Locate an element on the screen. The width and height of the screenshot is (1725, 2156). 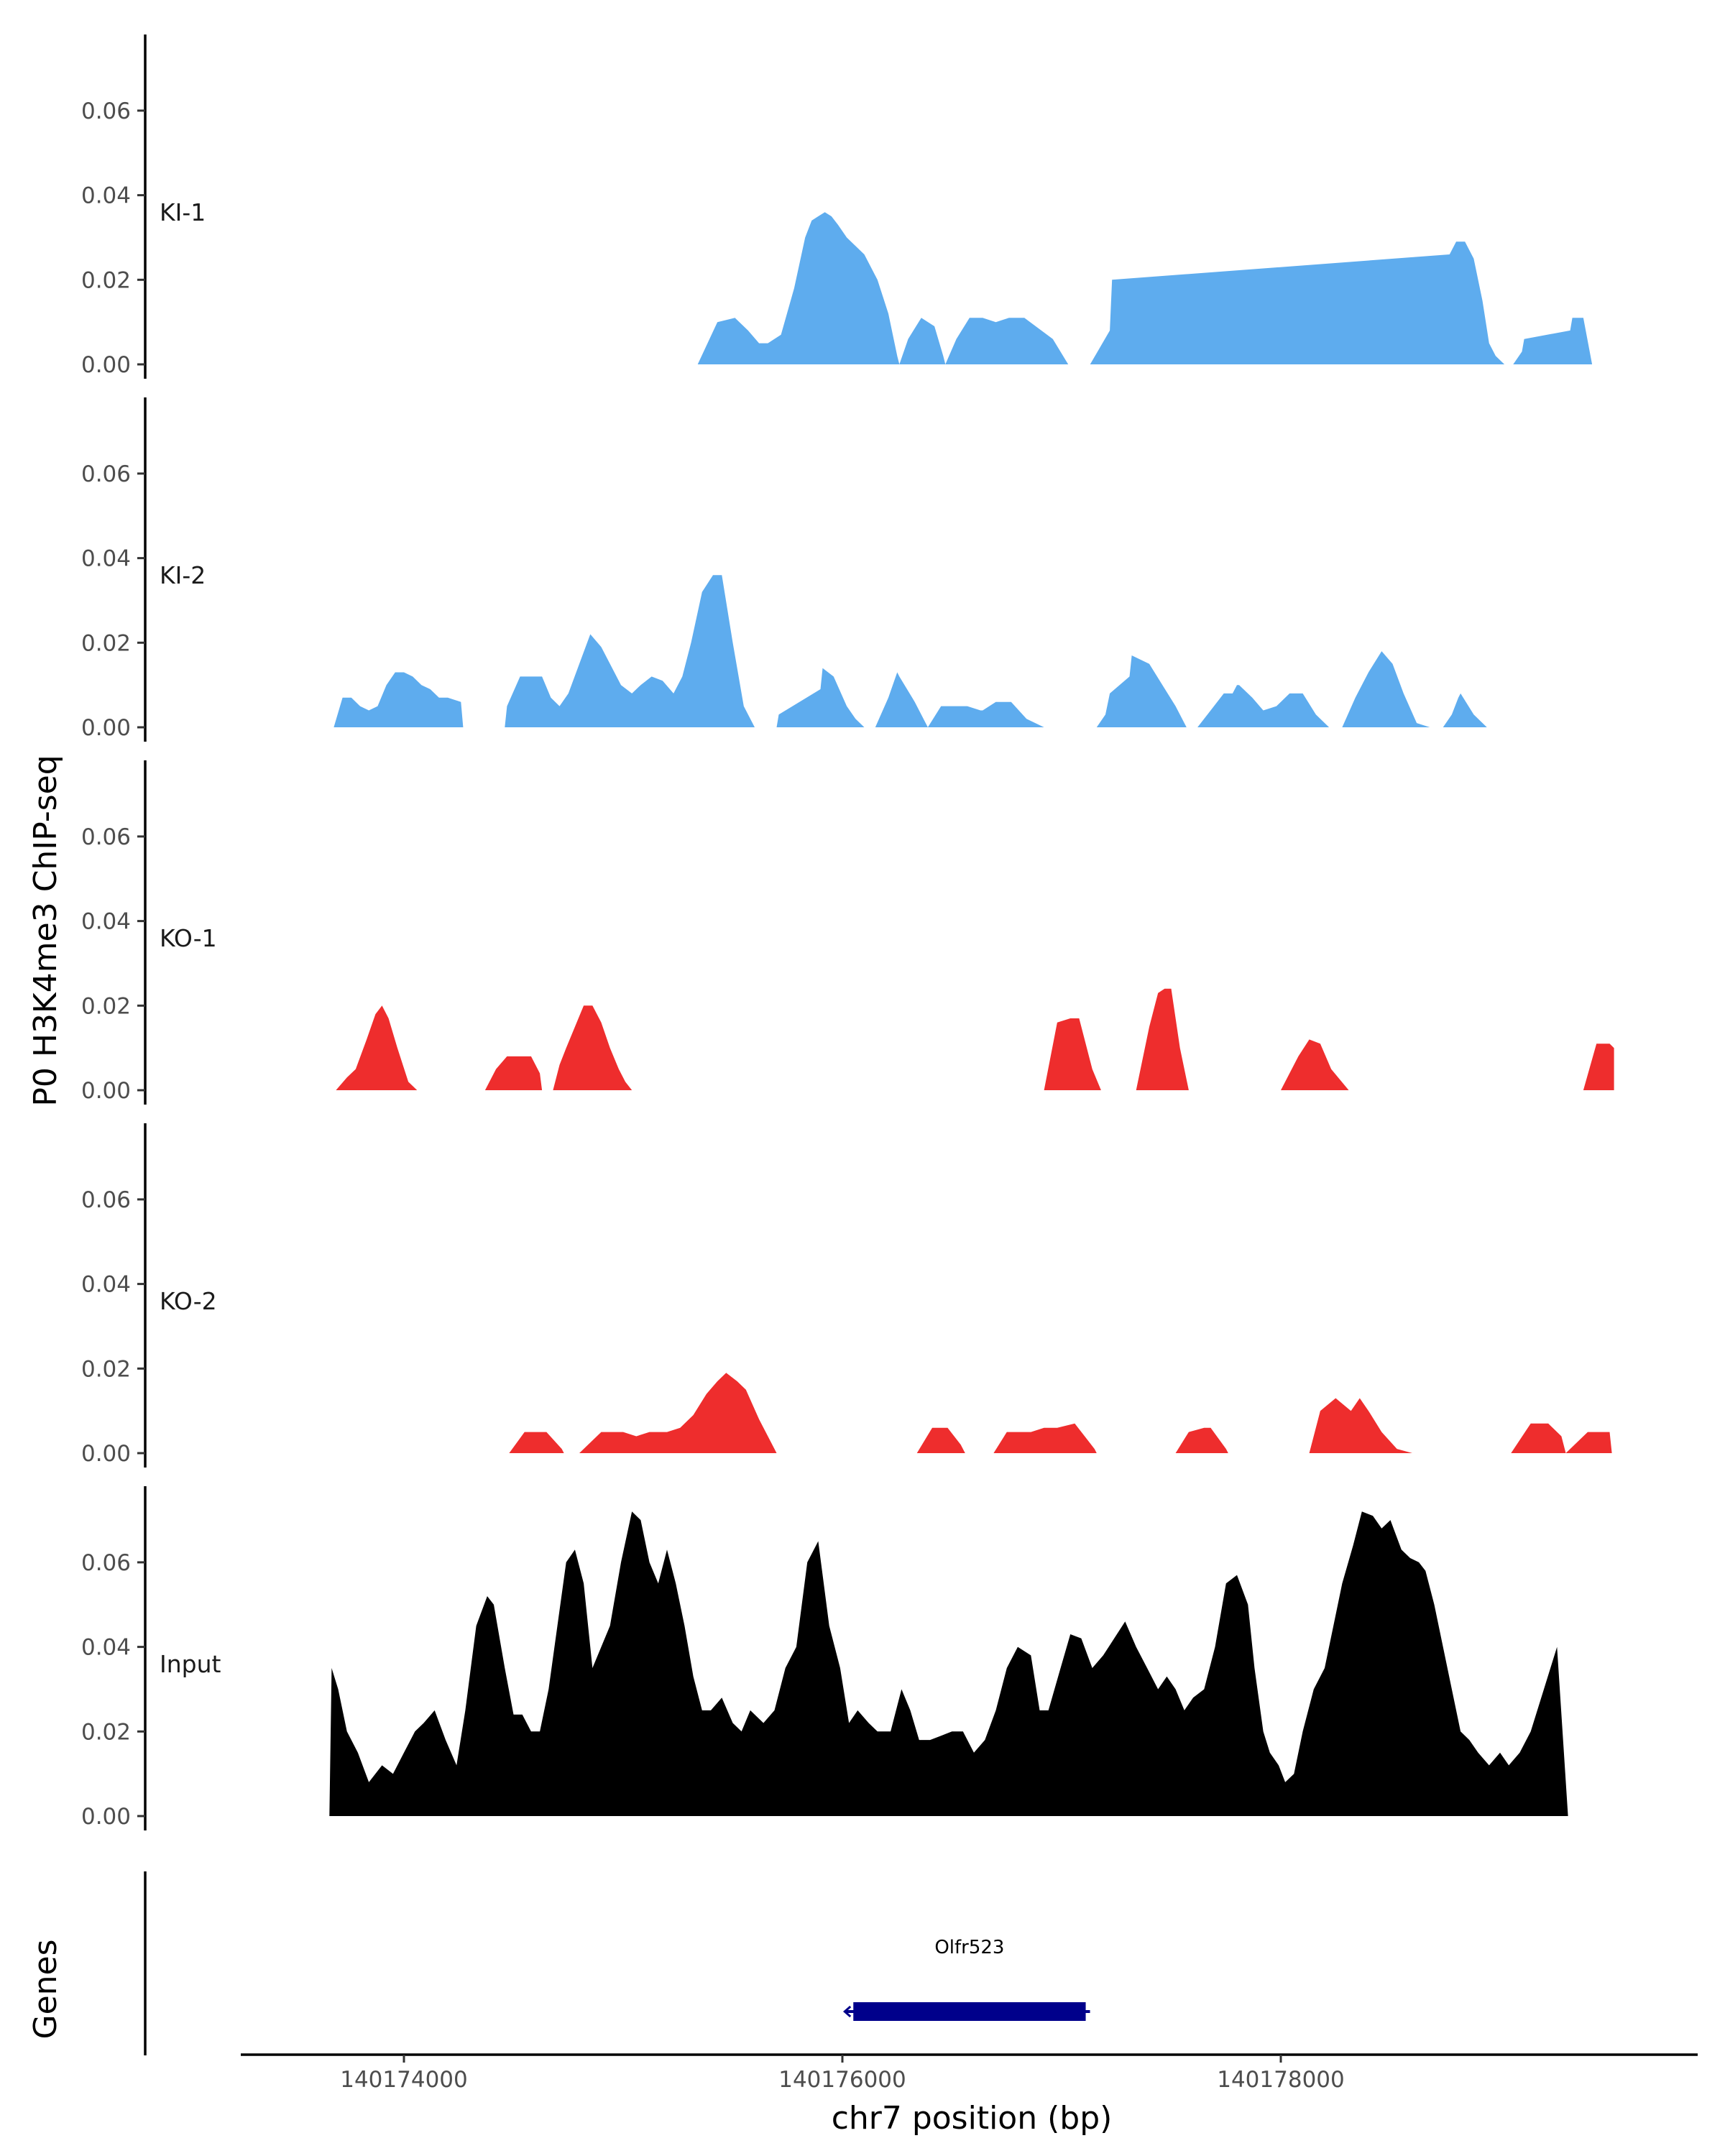
track-input: 0.00 0.02 0.04 0.06 Input is located at coordinates (847, 1658).